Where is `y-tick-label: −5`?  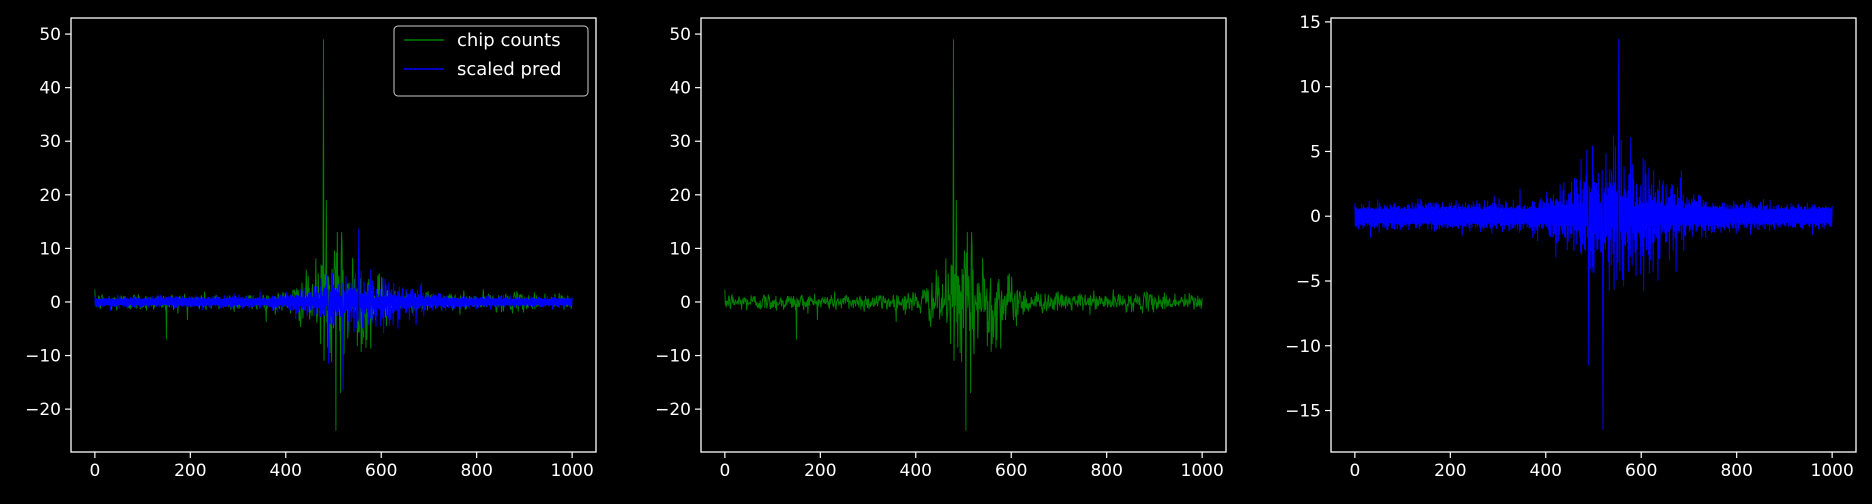
y-tick-label: −5 is located at coordinates (1308, 282).